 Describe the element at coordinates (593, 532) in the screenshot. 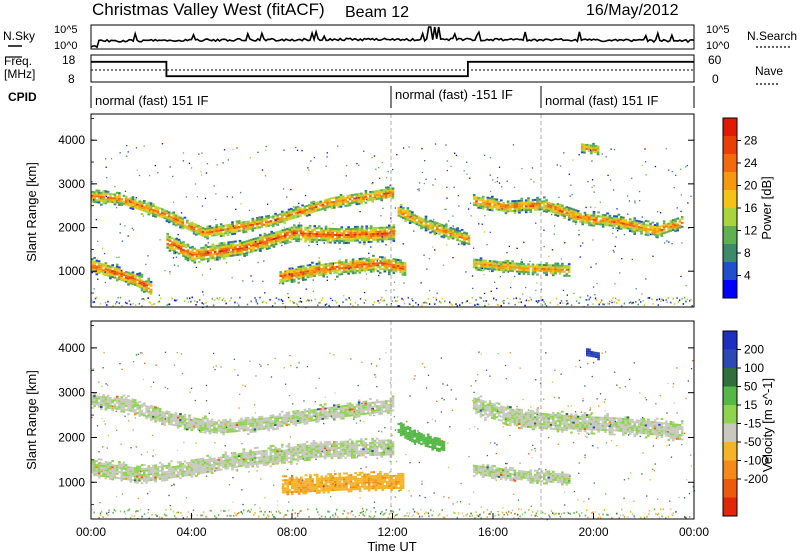

I see `x-tick-label-5: 20:00` at that location.